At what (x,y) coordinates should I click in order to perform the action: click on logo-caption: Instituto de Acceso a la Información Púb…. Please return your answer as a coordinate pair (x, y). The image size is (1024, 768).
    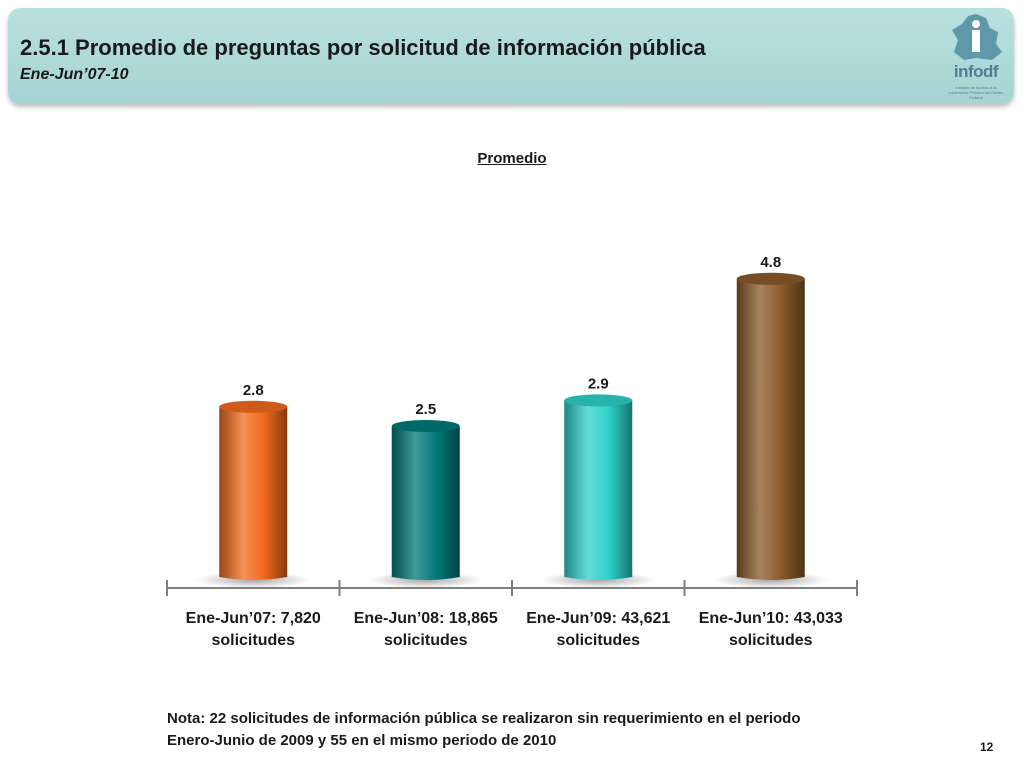
    Looking at the image, I should click on (976, 92).